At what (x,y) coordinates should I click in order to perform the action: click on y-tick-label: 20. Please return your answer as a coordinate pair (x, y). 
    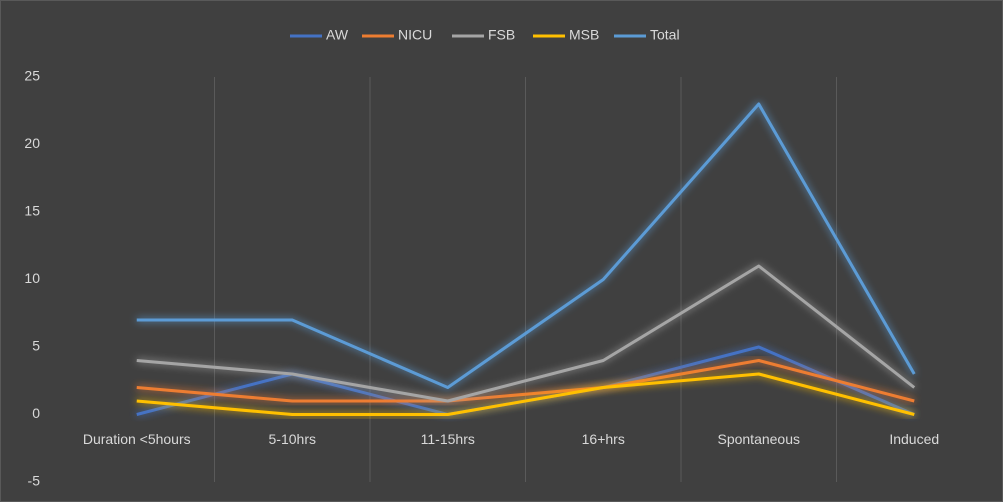
    Looking at the image, I should click on (32, 143).